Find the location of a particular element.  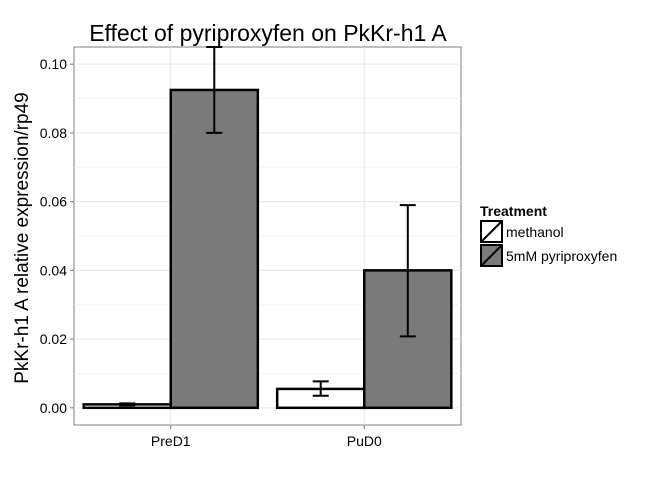

y-axis: 0.00 0.02 0.04 0.06 0.08 0.10 is located at coordinates (57, 236).